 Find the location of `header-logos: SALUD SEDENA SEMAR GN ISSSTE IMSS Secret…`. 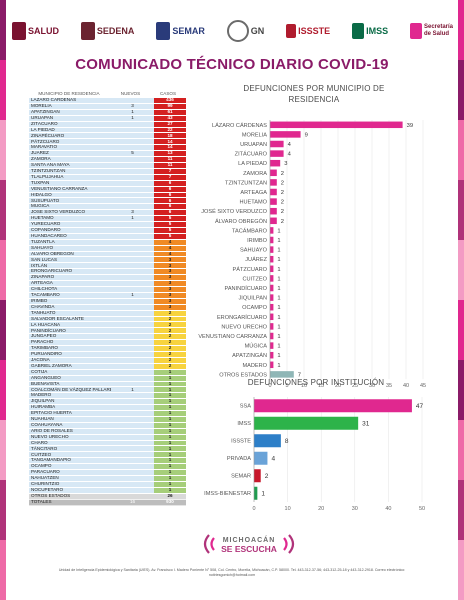

header-logos: SALUD SEDENA SEMAR GN ISSSTE IMSS Secret… is located at coordinates (232, 31).